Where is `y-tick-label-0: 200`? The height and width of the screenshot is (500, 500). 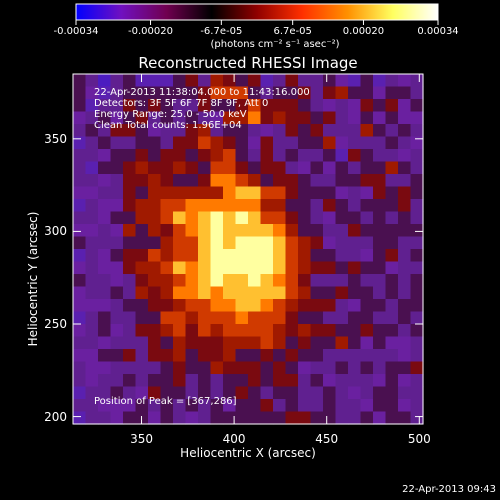 y-tick-label-0: 200 is located at coordinates (55, 416).